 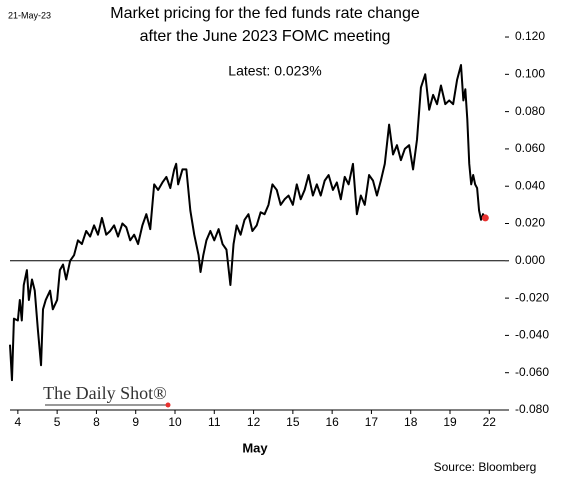 What do you see at coordinates (530, 148) in the screenshot?
I see `y-tick-label: 0.060` at bounding box center [530, 148].